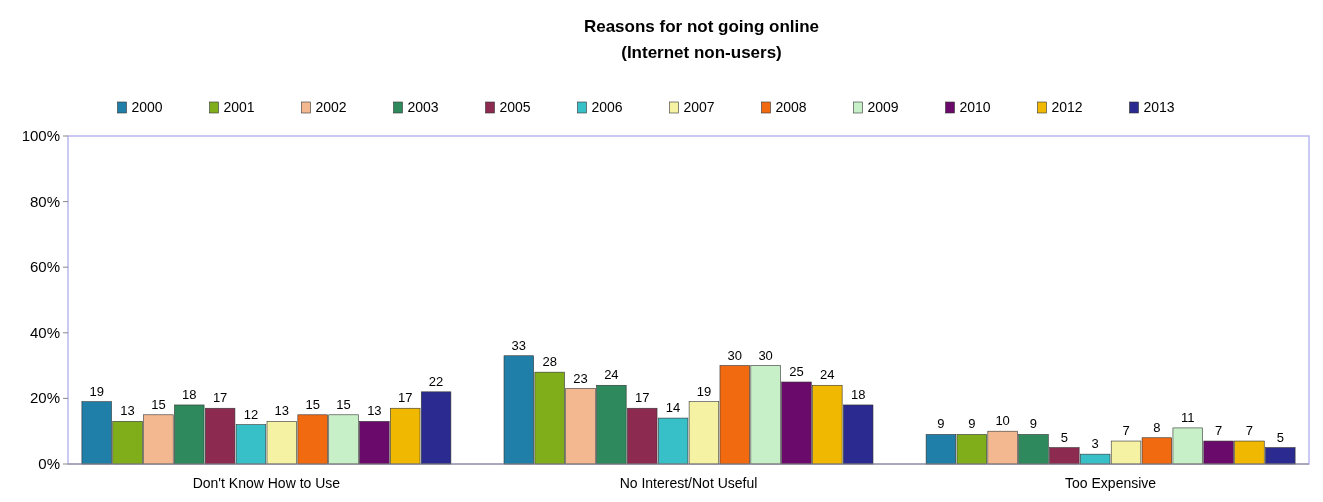  What do you see at coordinates (796, 371) in the screenshot?
I see `data-label: 25` at bounding box center [796, 371].